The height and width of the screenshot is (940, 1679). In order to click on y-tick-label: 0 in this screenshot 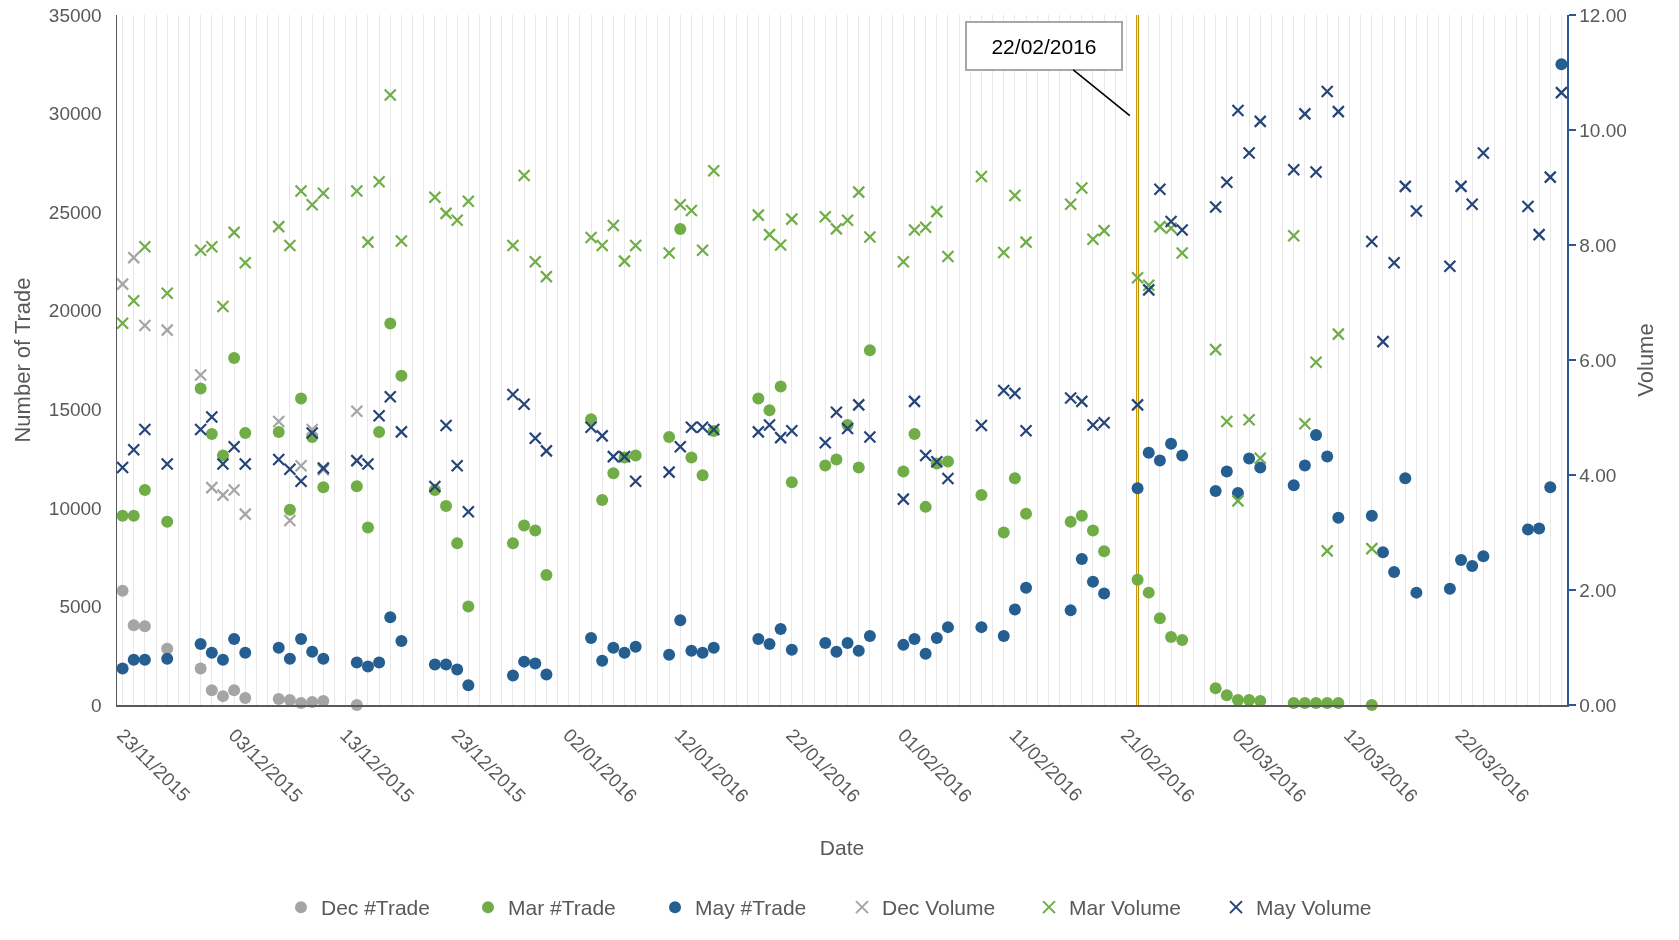, I will do `click(96, 705)`.